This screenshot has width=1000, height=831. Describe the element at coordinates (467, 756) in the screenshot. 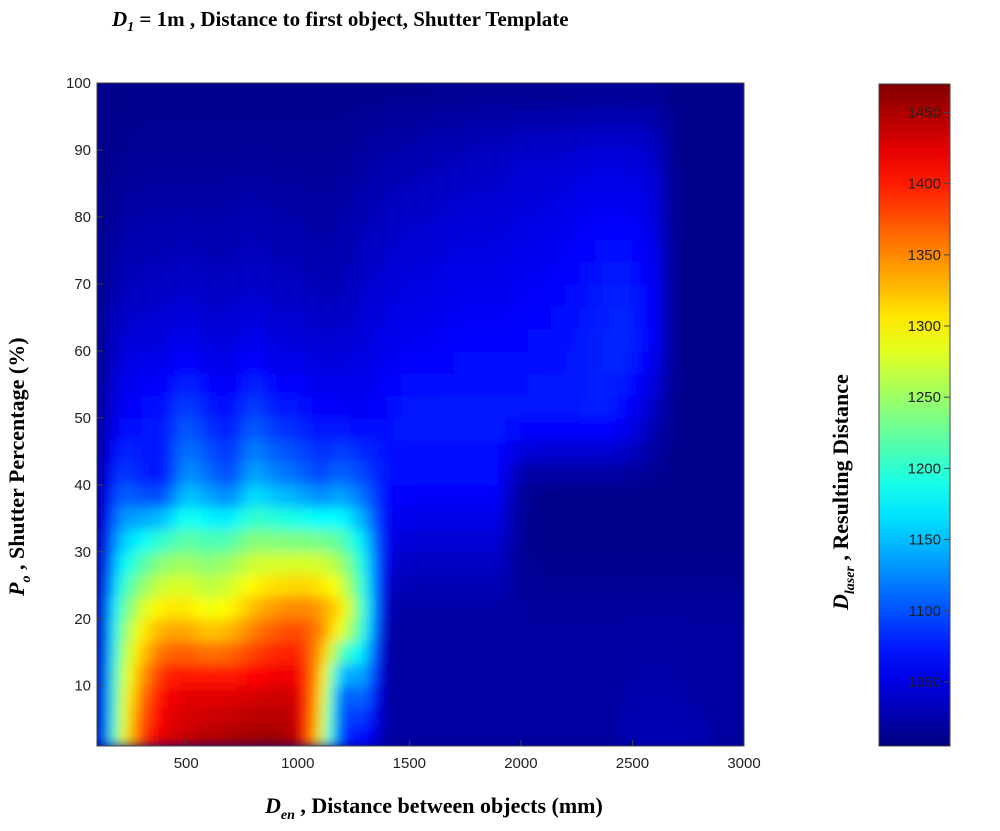

I see `x-axis-ticks: 500 1000 1500 2000 2500 3000` at that location.